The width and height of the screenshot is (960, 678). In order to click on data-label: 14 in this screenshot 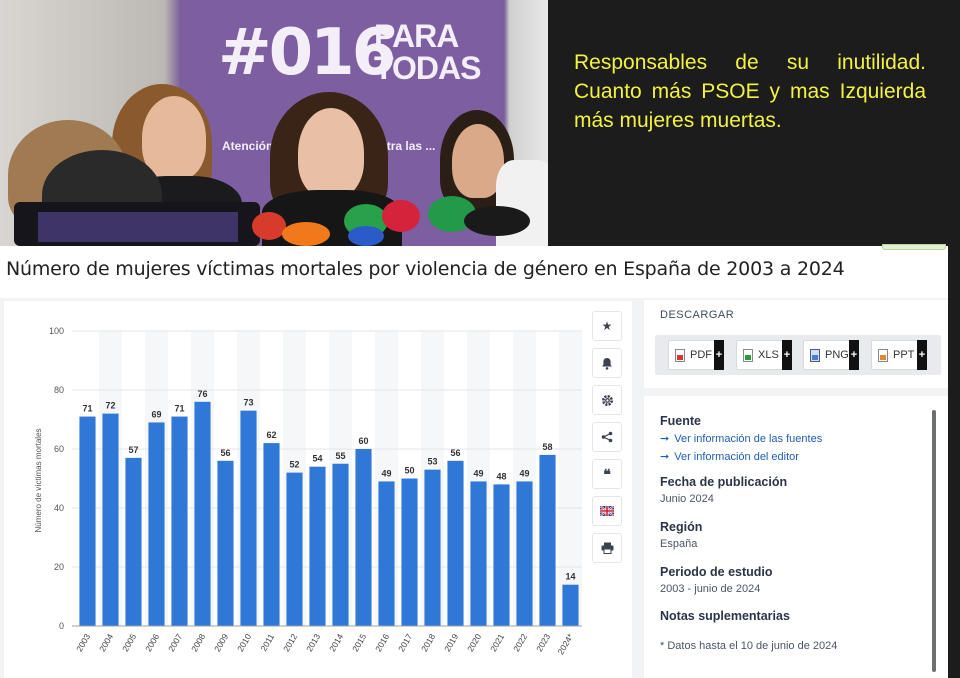, I will do `click(570, 577)`.